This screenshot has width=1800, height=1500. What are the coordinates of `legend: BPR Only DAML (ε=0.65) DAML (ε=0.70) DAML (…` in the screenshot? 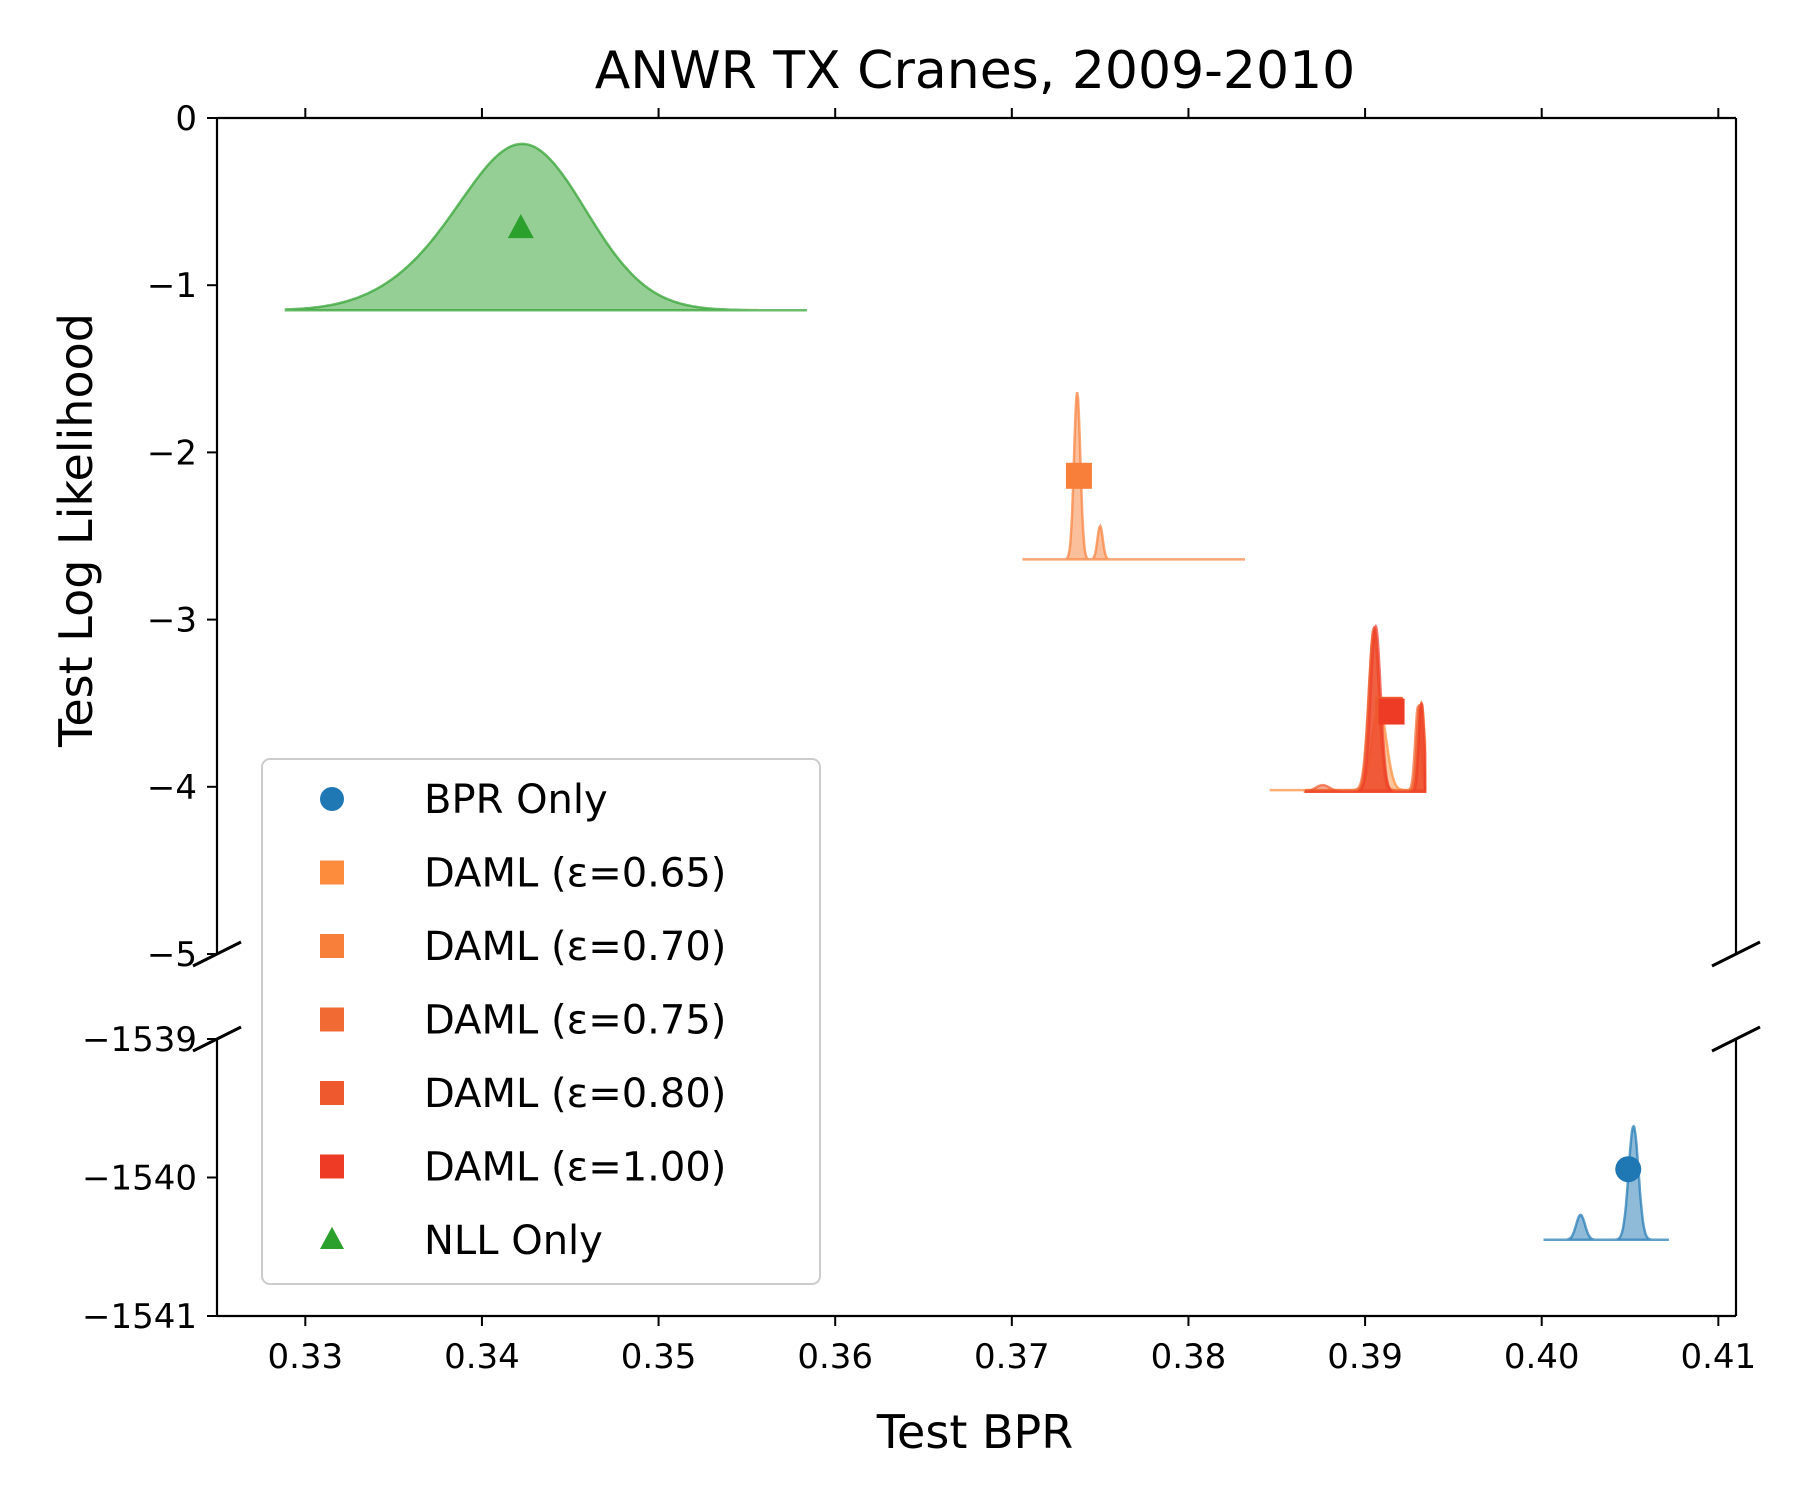 It's located at (541, 1021).